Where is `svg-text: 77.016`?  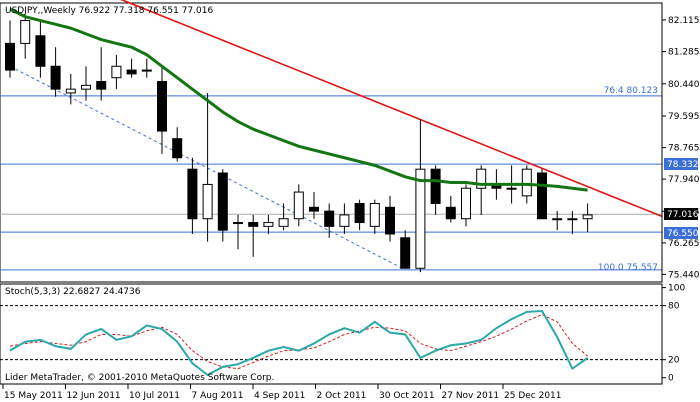 svg-text: 77.016 is located at coordinates (683, 215).